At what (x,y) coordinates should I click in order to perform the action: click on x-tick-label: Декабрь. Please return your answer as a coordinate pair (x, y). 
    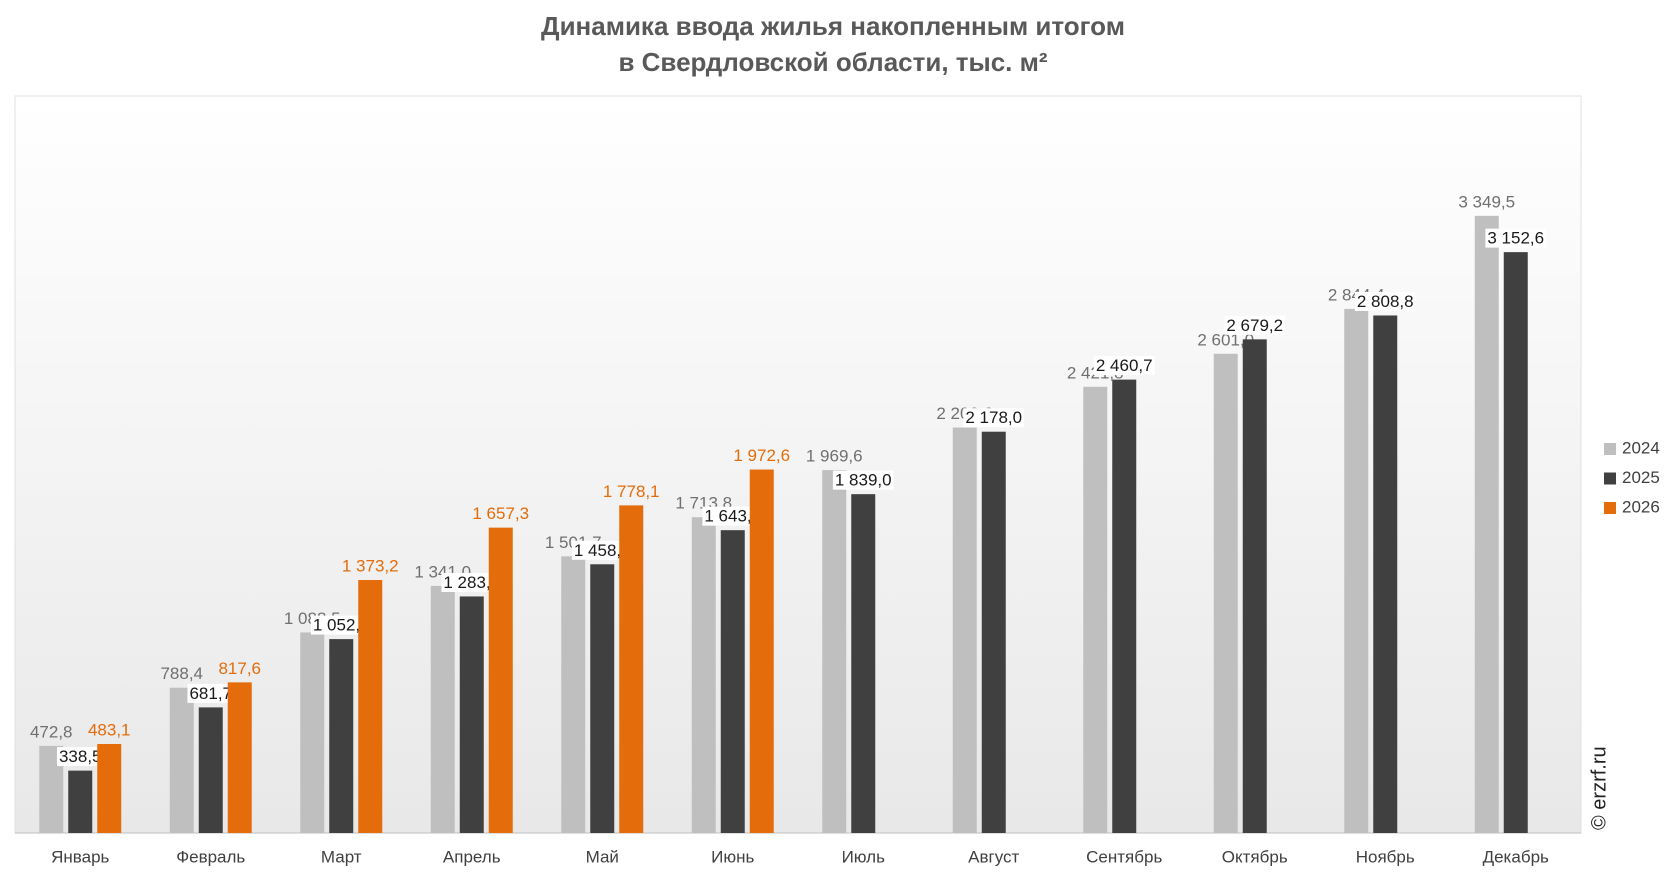
    Looking at the image, I should click on (1516, 856).